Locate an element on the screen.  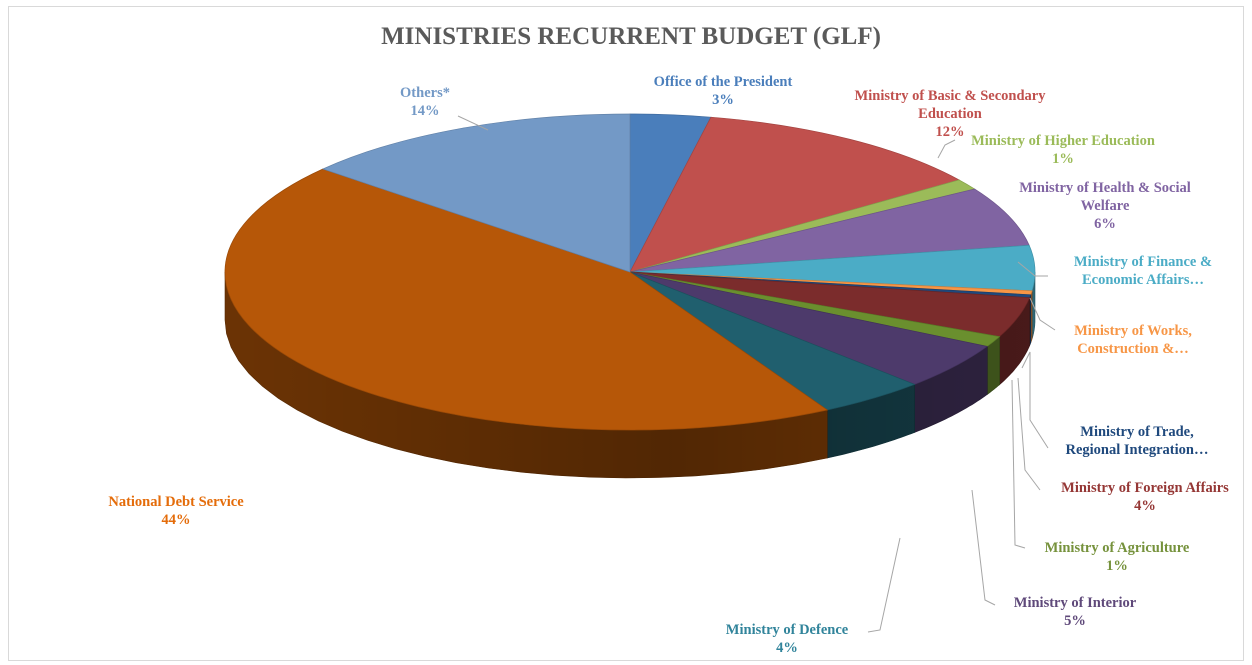
data-label-text: Welfare is located at coordinates (1105, 206).